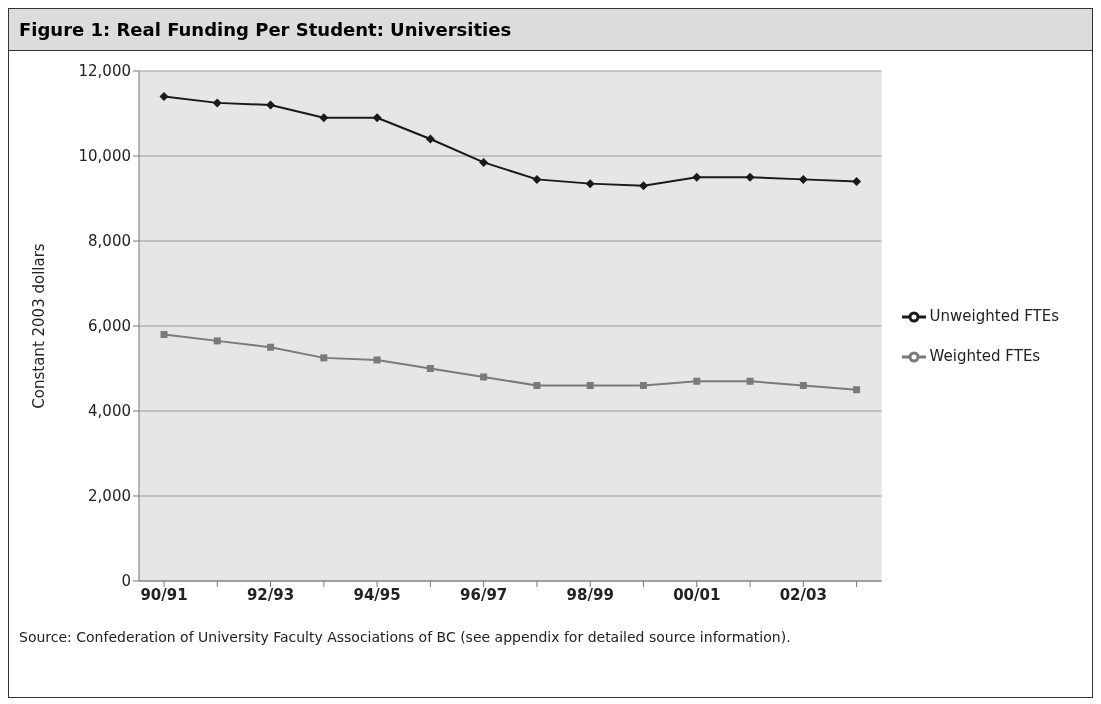 This screenshot has width=1101, height=704. What do you see at coordinates (590, 594) in the screenshot?
I see `x-tick-label: 98/99` at bounding box center [590, 594].